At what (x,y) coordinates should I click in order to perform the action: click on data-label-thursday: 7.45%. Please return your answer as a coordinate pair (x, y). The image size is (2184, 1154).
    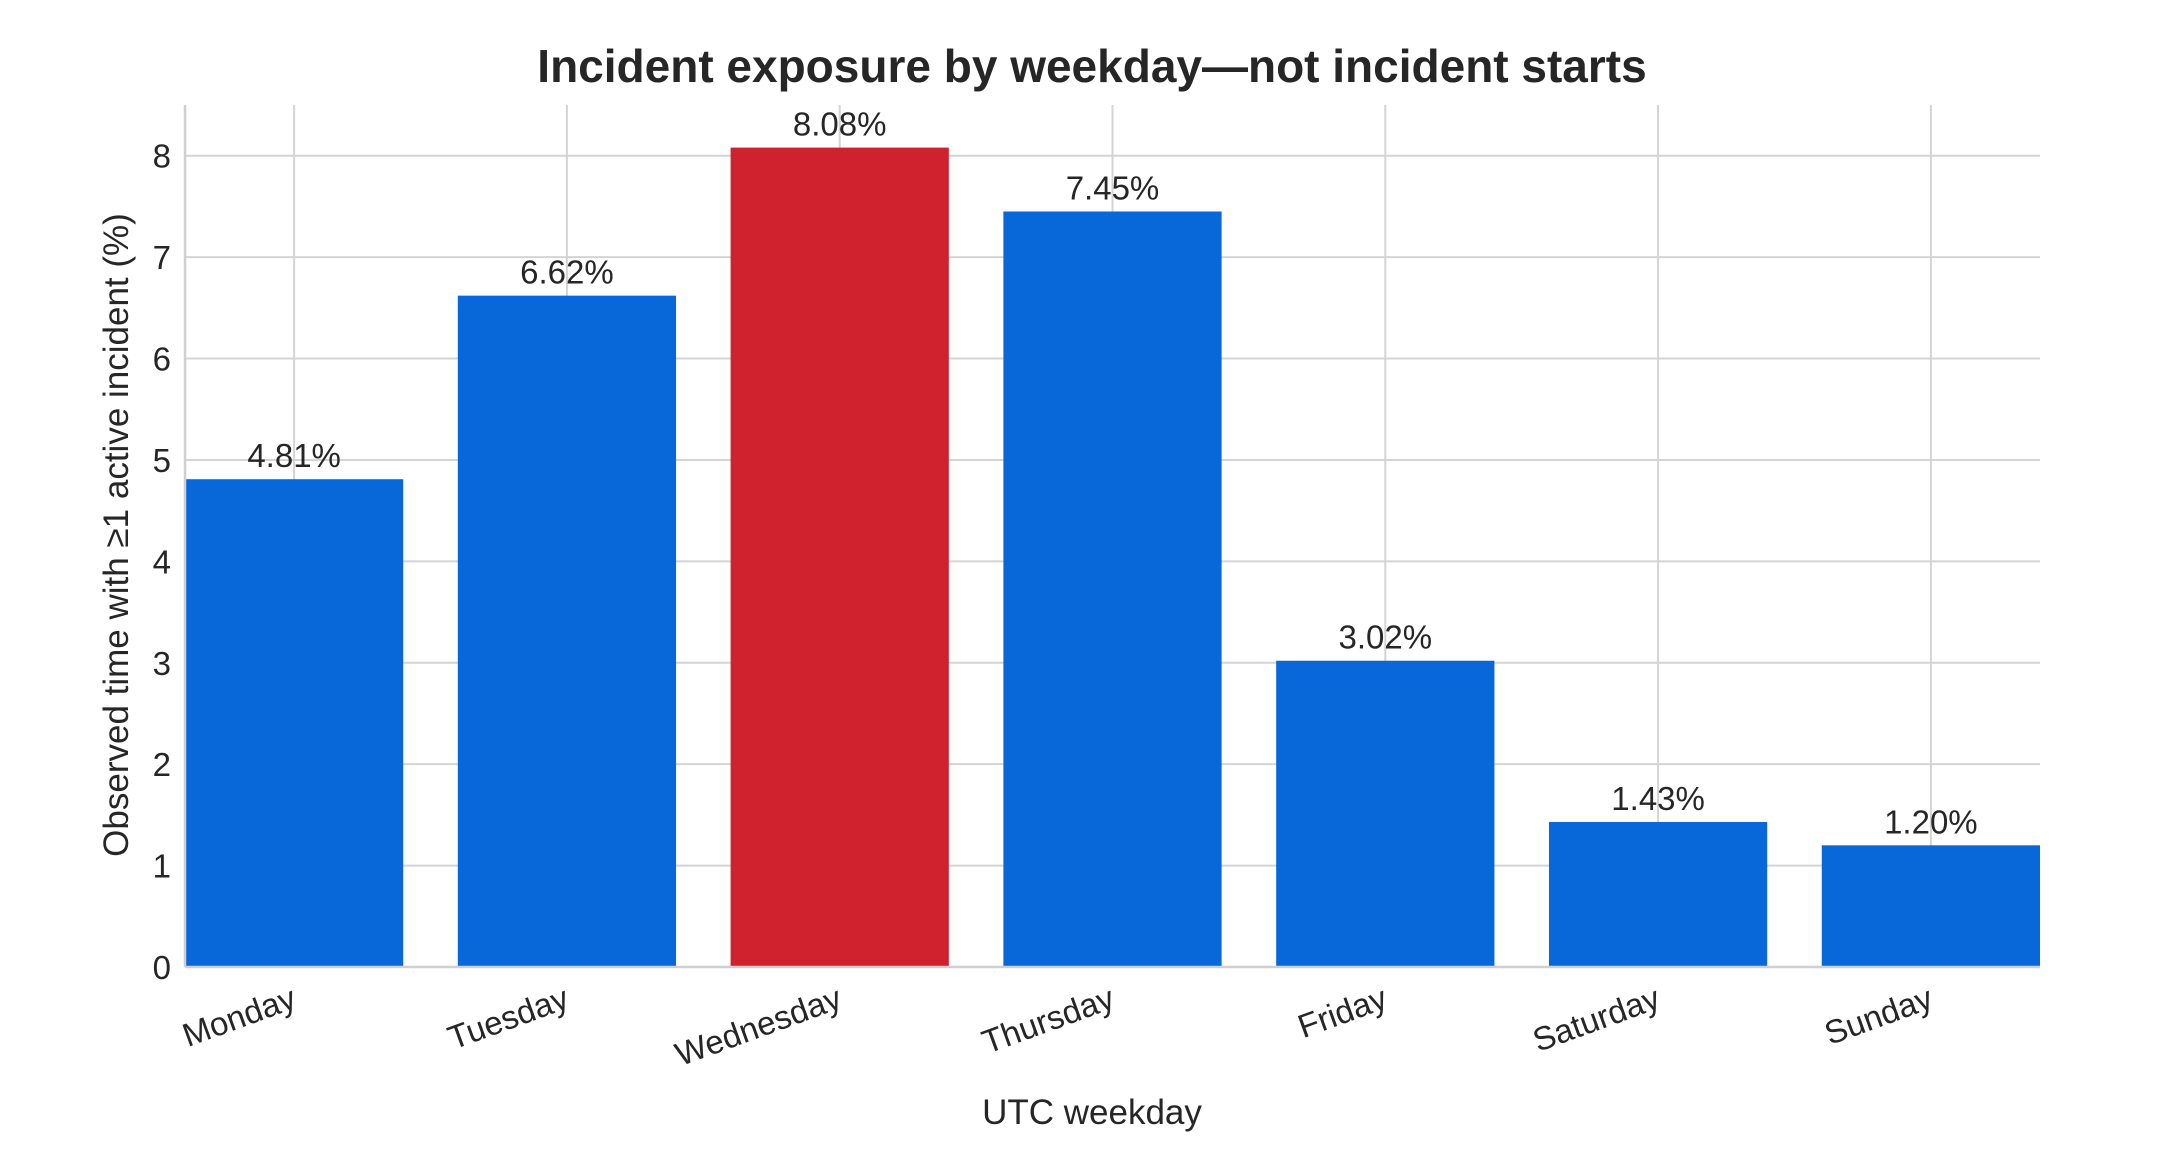
    Looking at the image, I should click on (1113, 187).